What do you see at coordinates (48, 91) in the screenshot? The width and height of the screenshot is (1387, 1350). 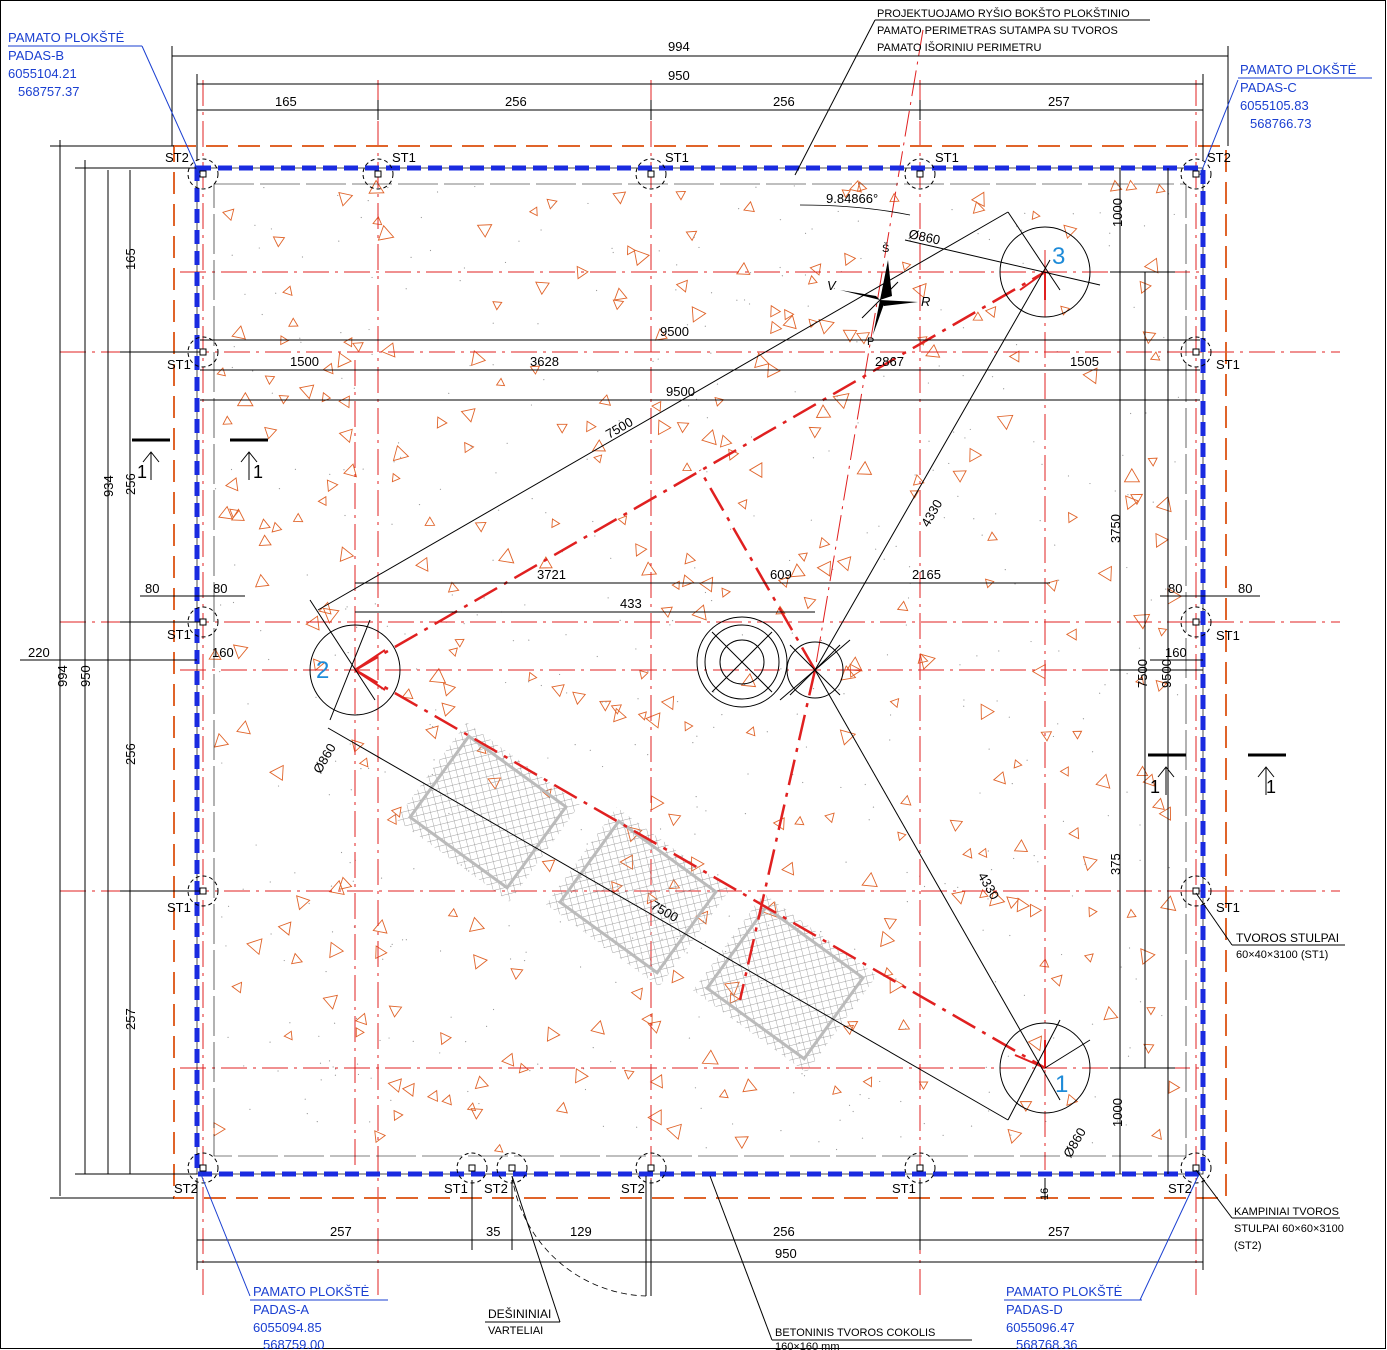 I see `pad-y: 568757.37` at bounding box center [48, 91].